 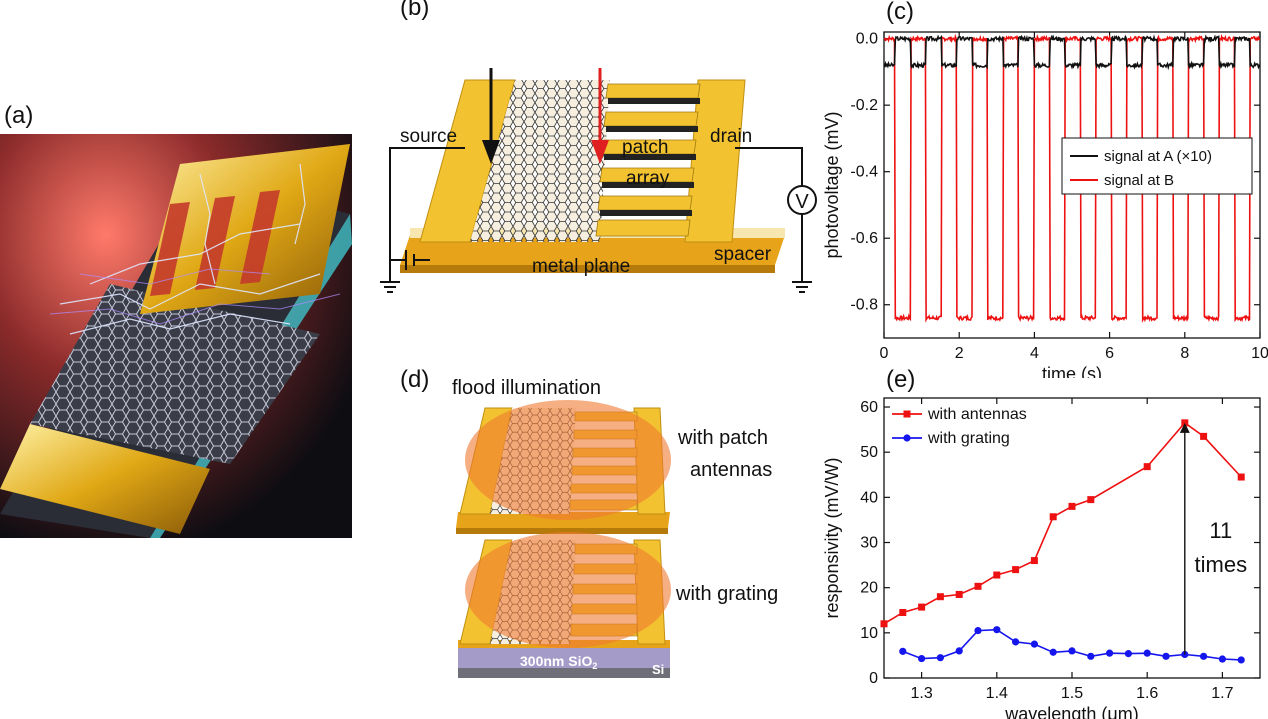 I want to click on y-axis-label: responsivity (mV/W), so click(x=832, y=537).